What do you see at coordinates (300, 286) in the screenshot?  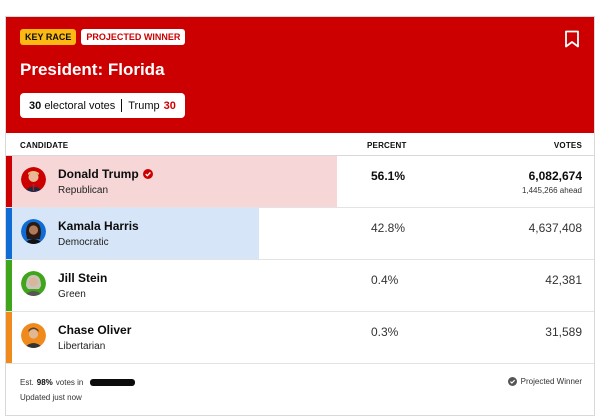 I see `candidate-row-stein: Jill Stein Green 0.4% 42,381` at bounding box center [300, 286].